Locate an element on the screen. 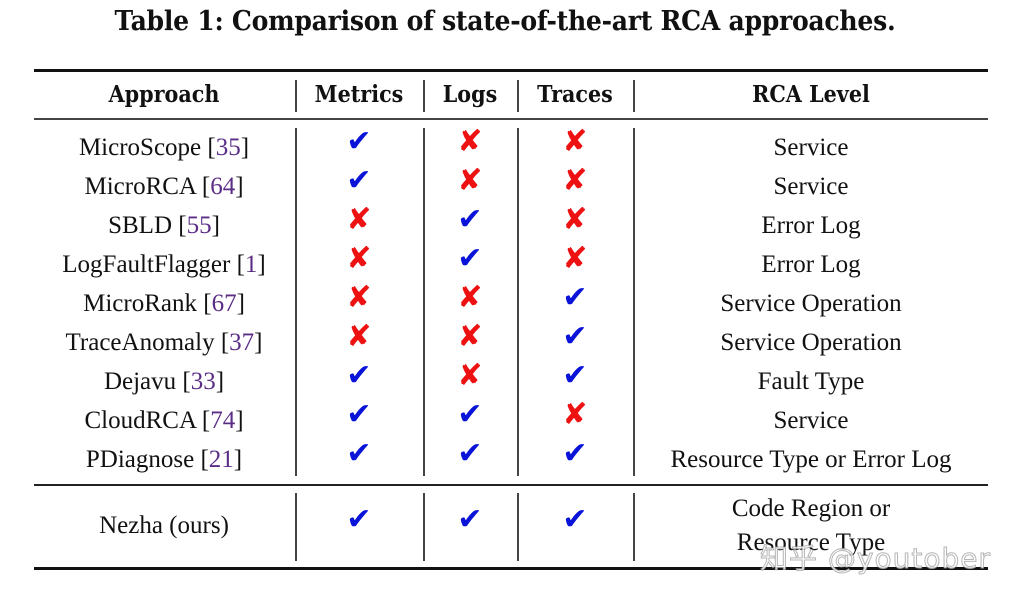  approach-name: Nezha (ours) is located at coordinates (164, 525).